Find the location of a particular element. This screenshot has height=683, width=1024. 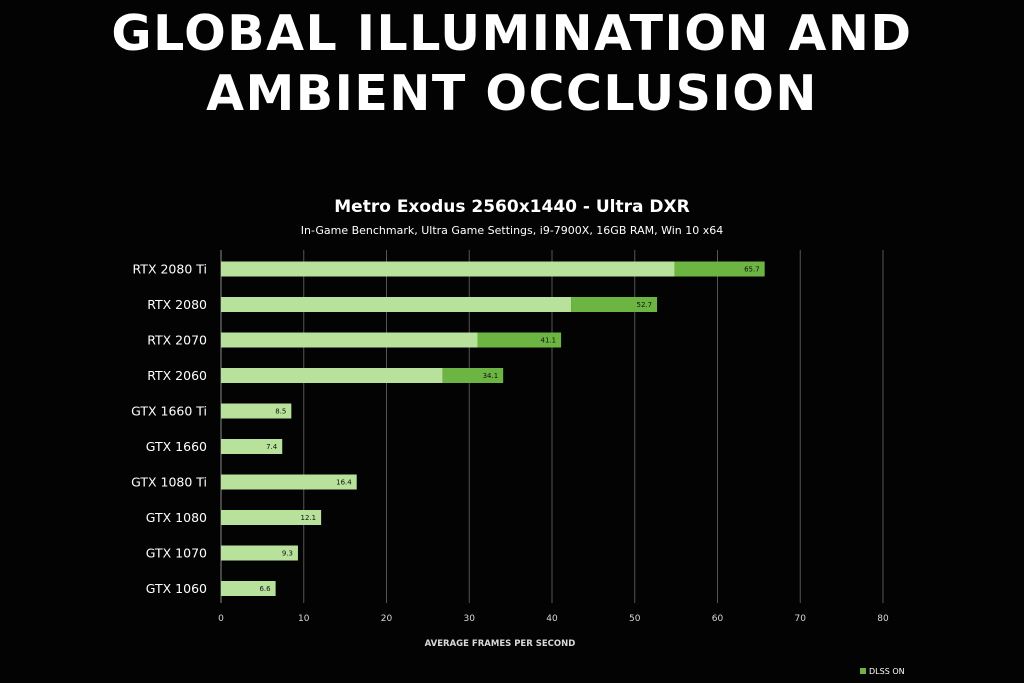

data-label-gtx-1060: 6.6 is located at coordinates (265, 589).